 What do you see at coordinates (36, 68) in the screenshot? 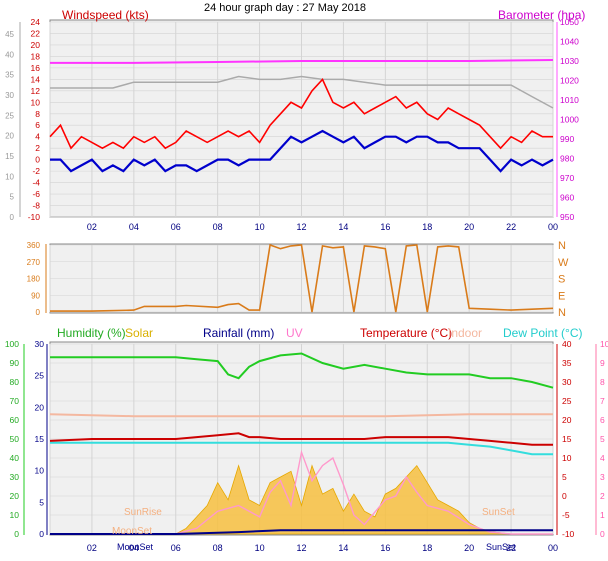
I see `wind-tick-label: 16` at bounding box center [36, 68].